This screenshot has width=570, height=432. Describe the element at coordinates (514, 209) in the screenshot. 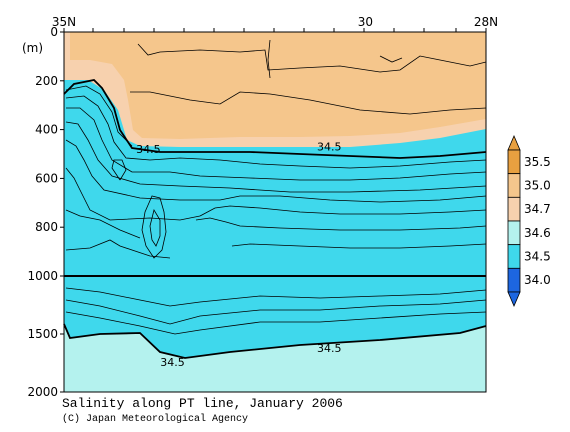

I see `colorbar-swatch-34.7` at that location.